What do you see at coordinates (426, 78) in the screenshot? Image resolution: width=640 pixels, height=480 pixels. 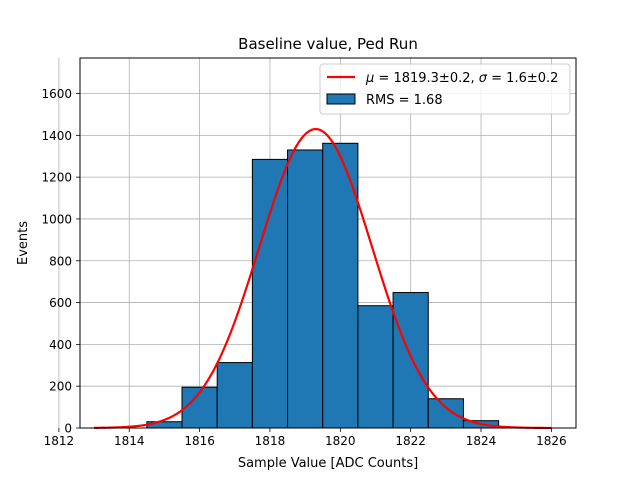 I see `legend-mu-value: = 1819.3±0.2,` at bounding box center [426, 78].